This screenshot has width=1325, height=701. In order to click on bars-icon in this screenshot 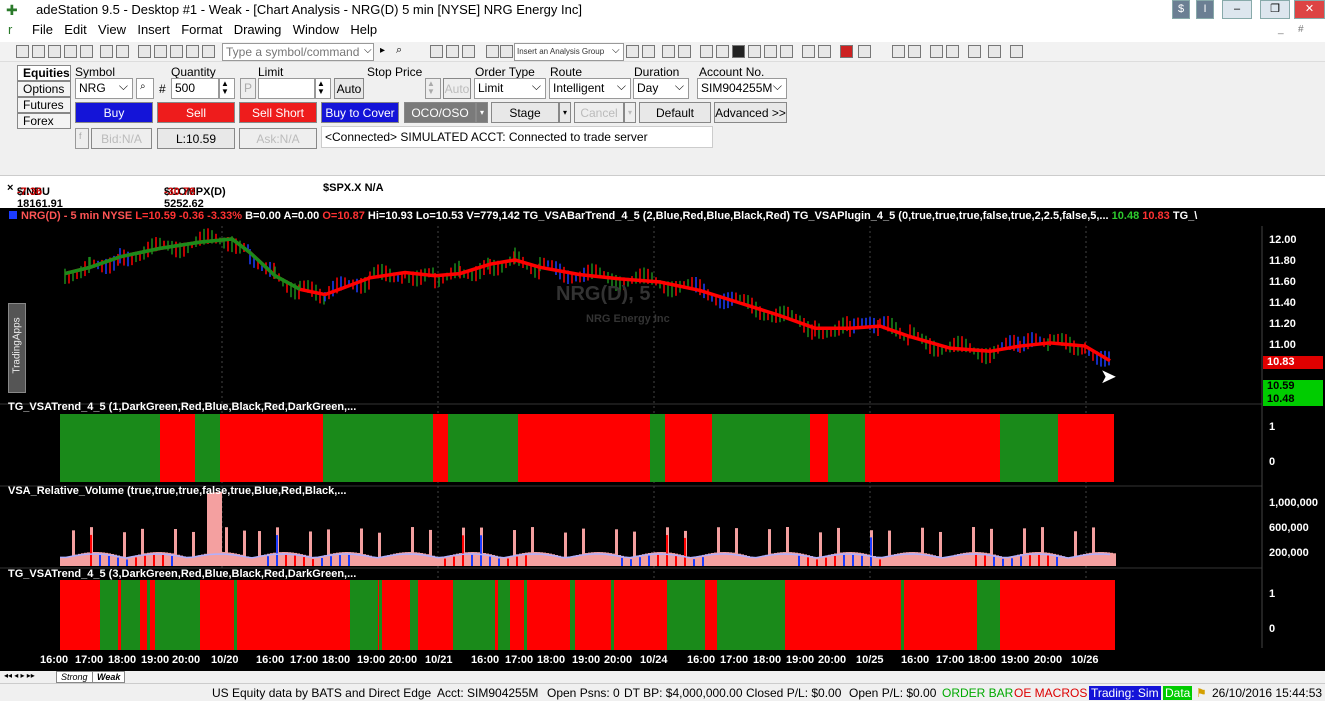, I will do `click(722, 51)`.